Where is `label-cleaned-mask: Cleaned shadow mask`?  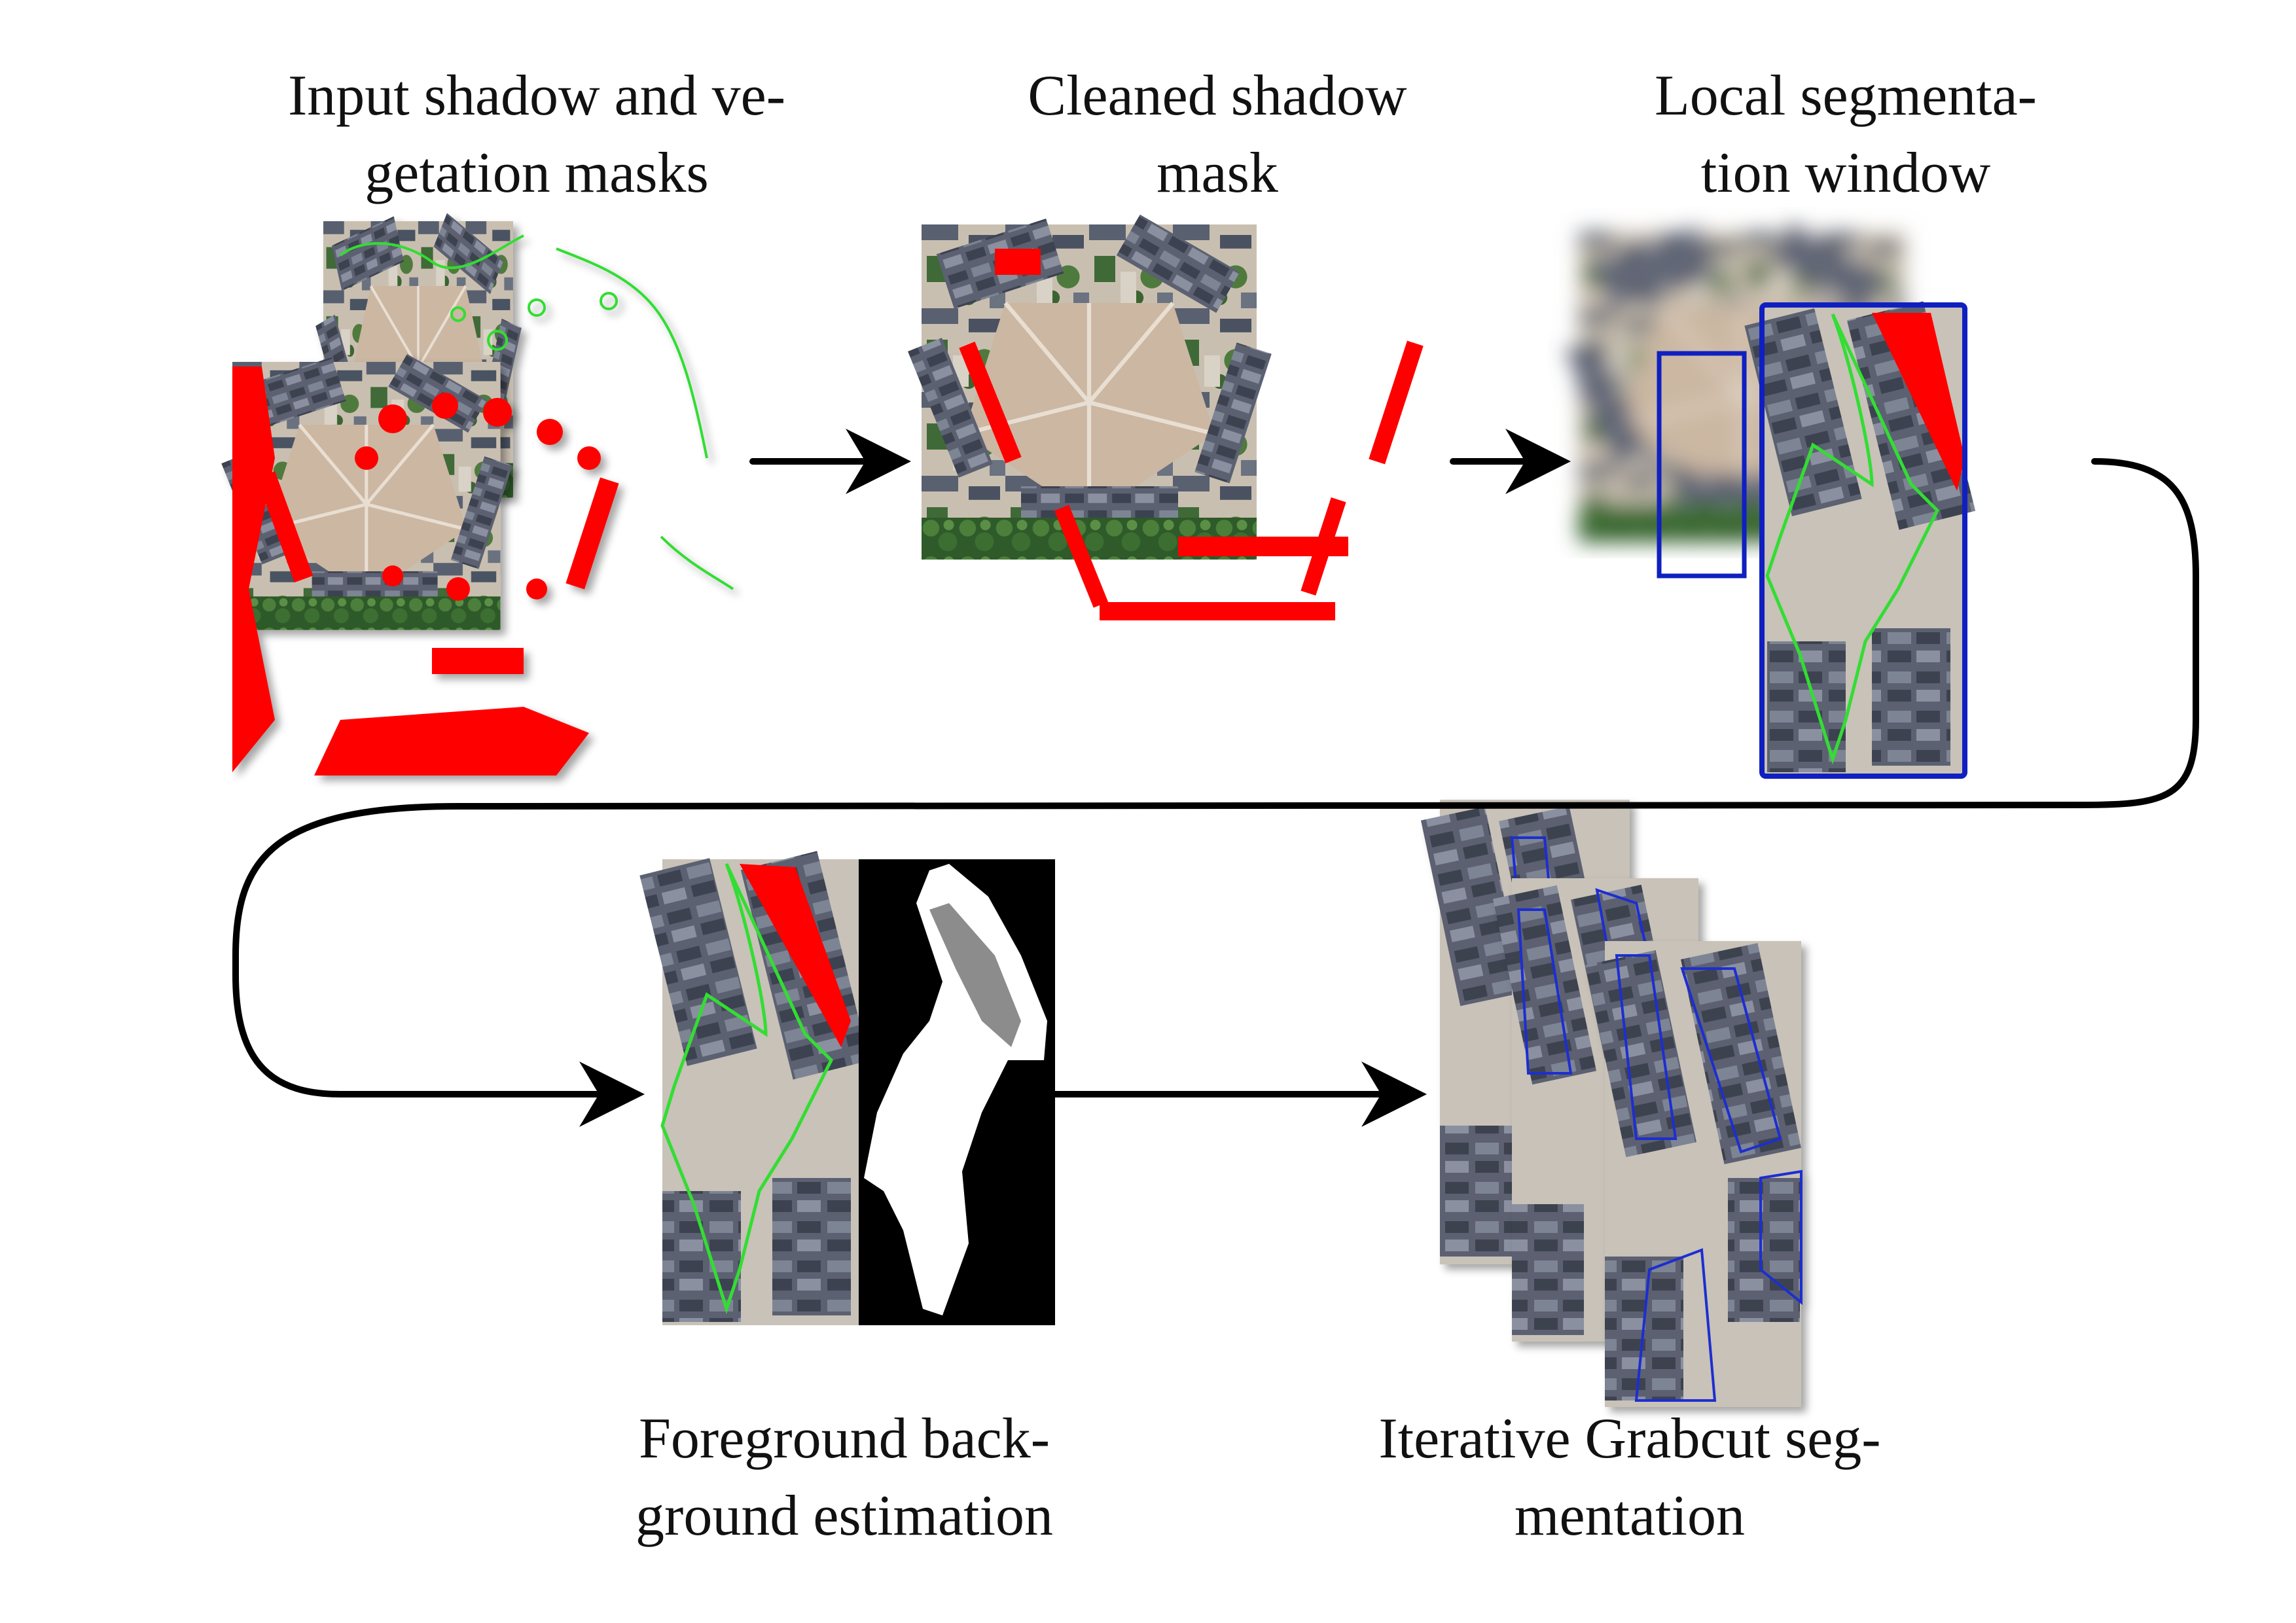
label-cleaned-mask: Cleaned shadow mask is located at coordinates (1217, 135).